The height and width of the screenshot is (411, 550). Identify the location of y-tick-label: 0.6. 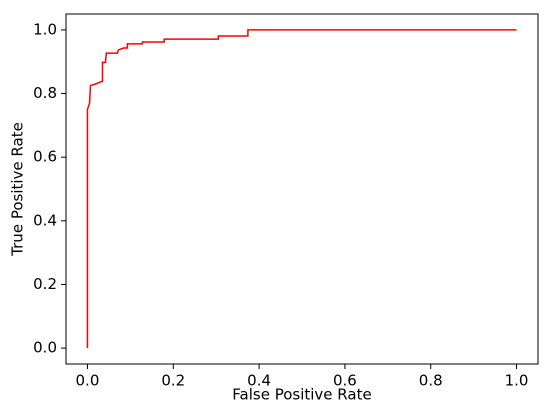
(45, 157).